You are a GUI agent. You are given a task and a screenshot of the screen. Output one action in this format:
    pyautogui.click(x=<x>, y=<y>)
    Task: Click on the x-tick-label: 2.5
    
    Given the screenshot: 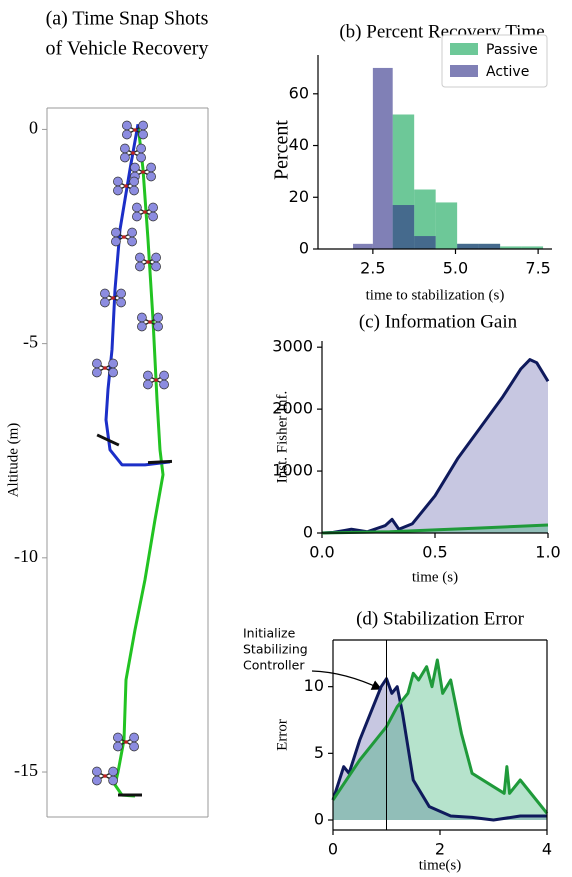 What is the action you would take?
    pyautogui.click(x=372, y=268)
    